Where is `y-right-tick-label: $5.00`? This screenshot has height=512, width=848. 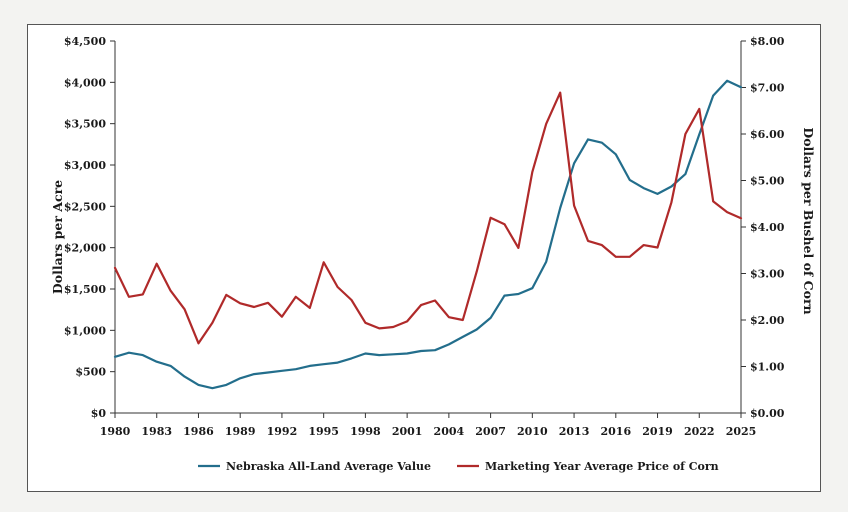 y-right-tick-label: $5.00 is located at coordinates (767, 181).